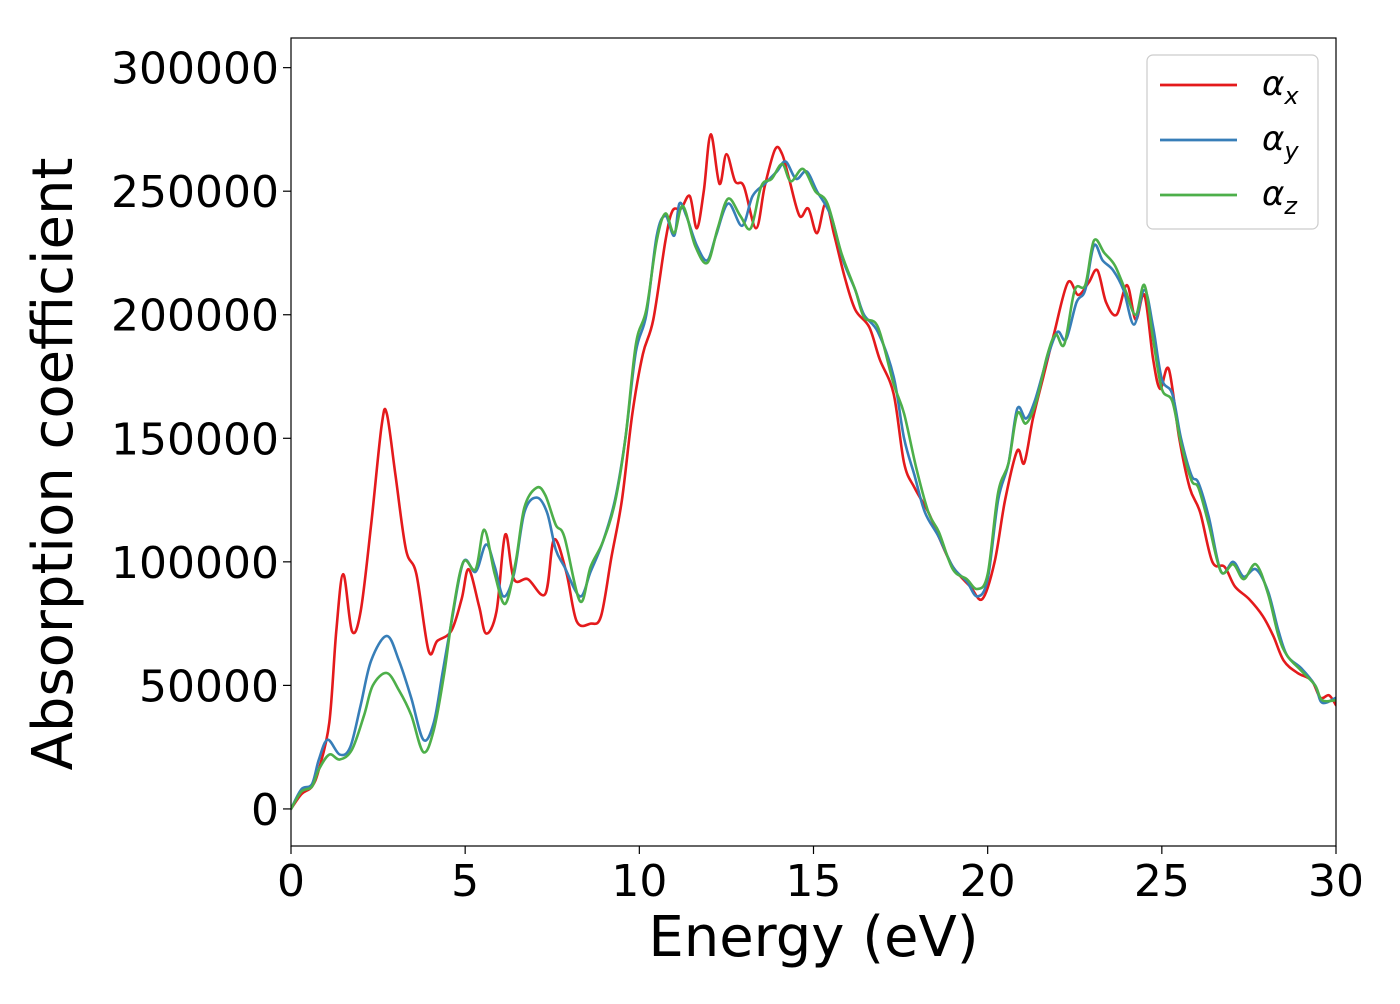  Describe the element at coordinates (1229, 87) in the screenshot. I see `legend-item-x: αx` at that location.